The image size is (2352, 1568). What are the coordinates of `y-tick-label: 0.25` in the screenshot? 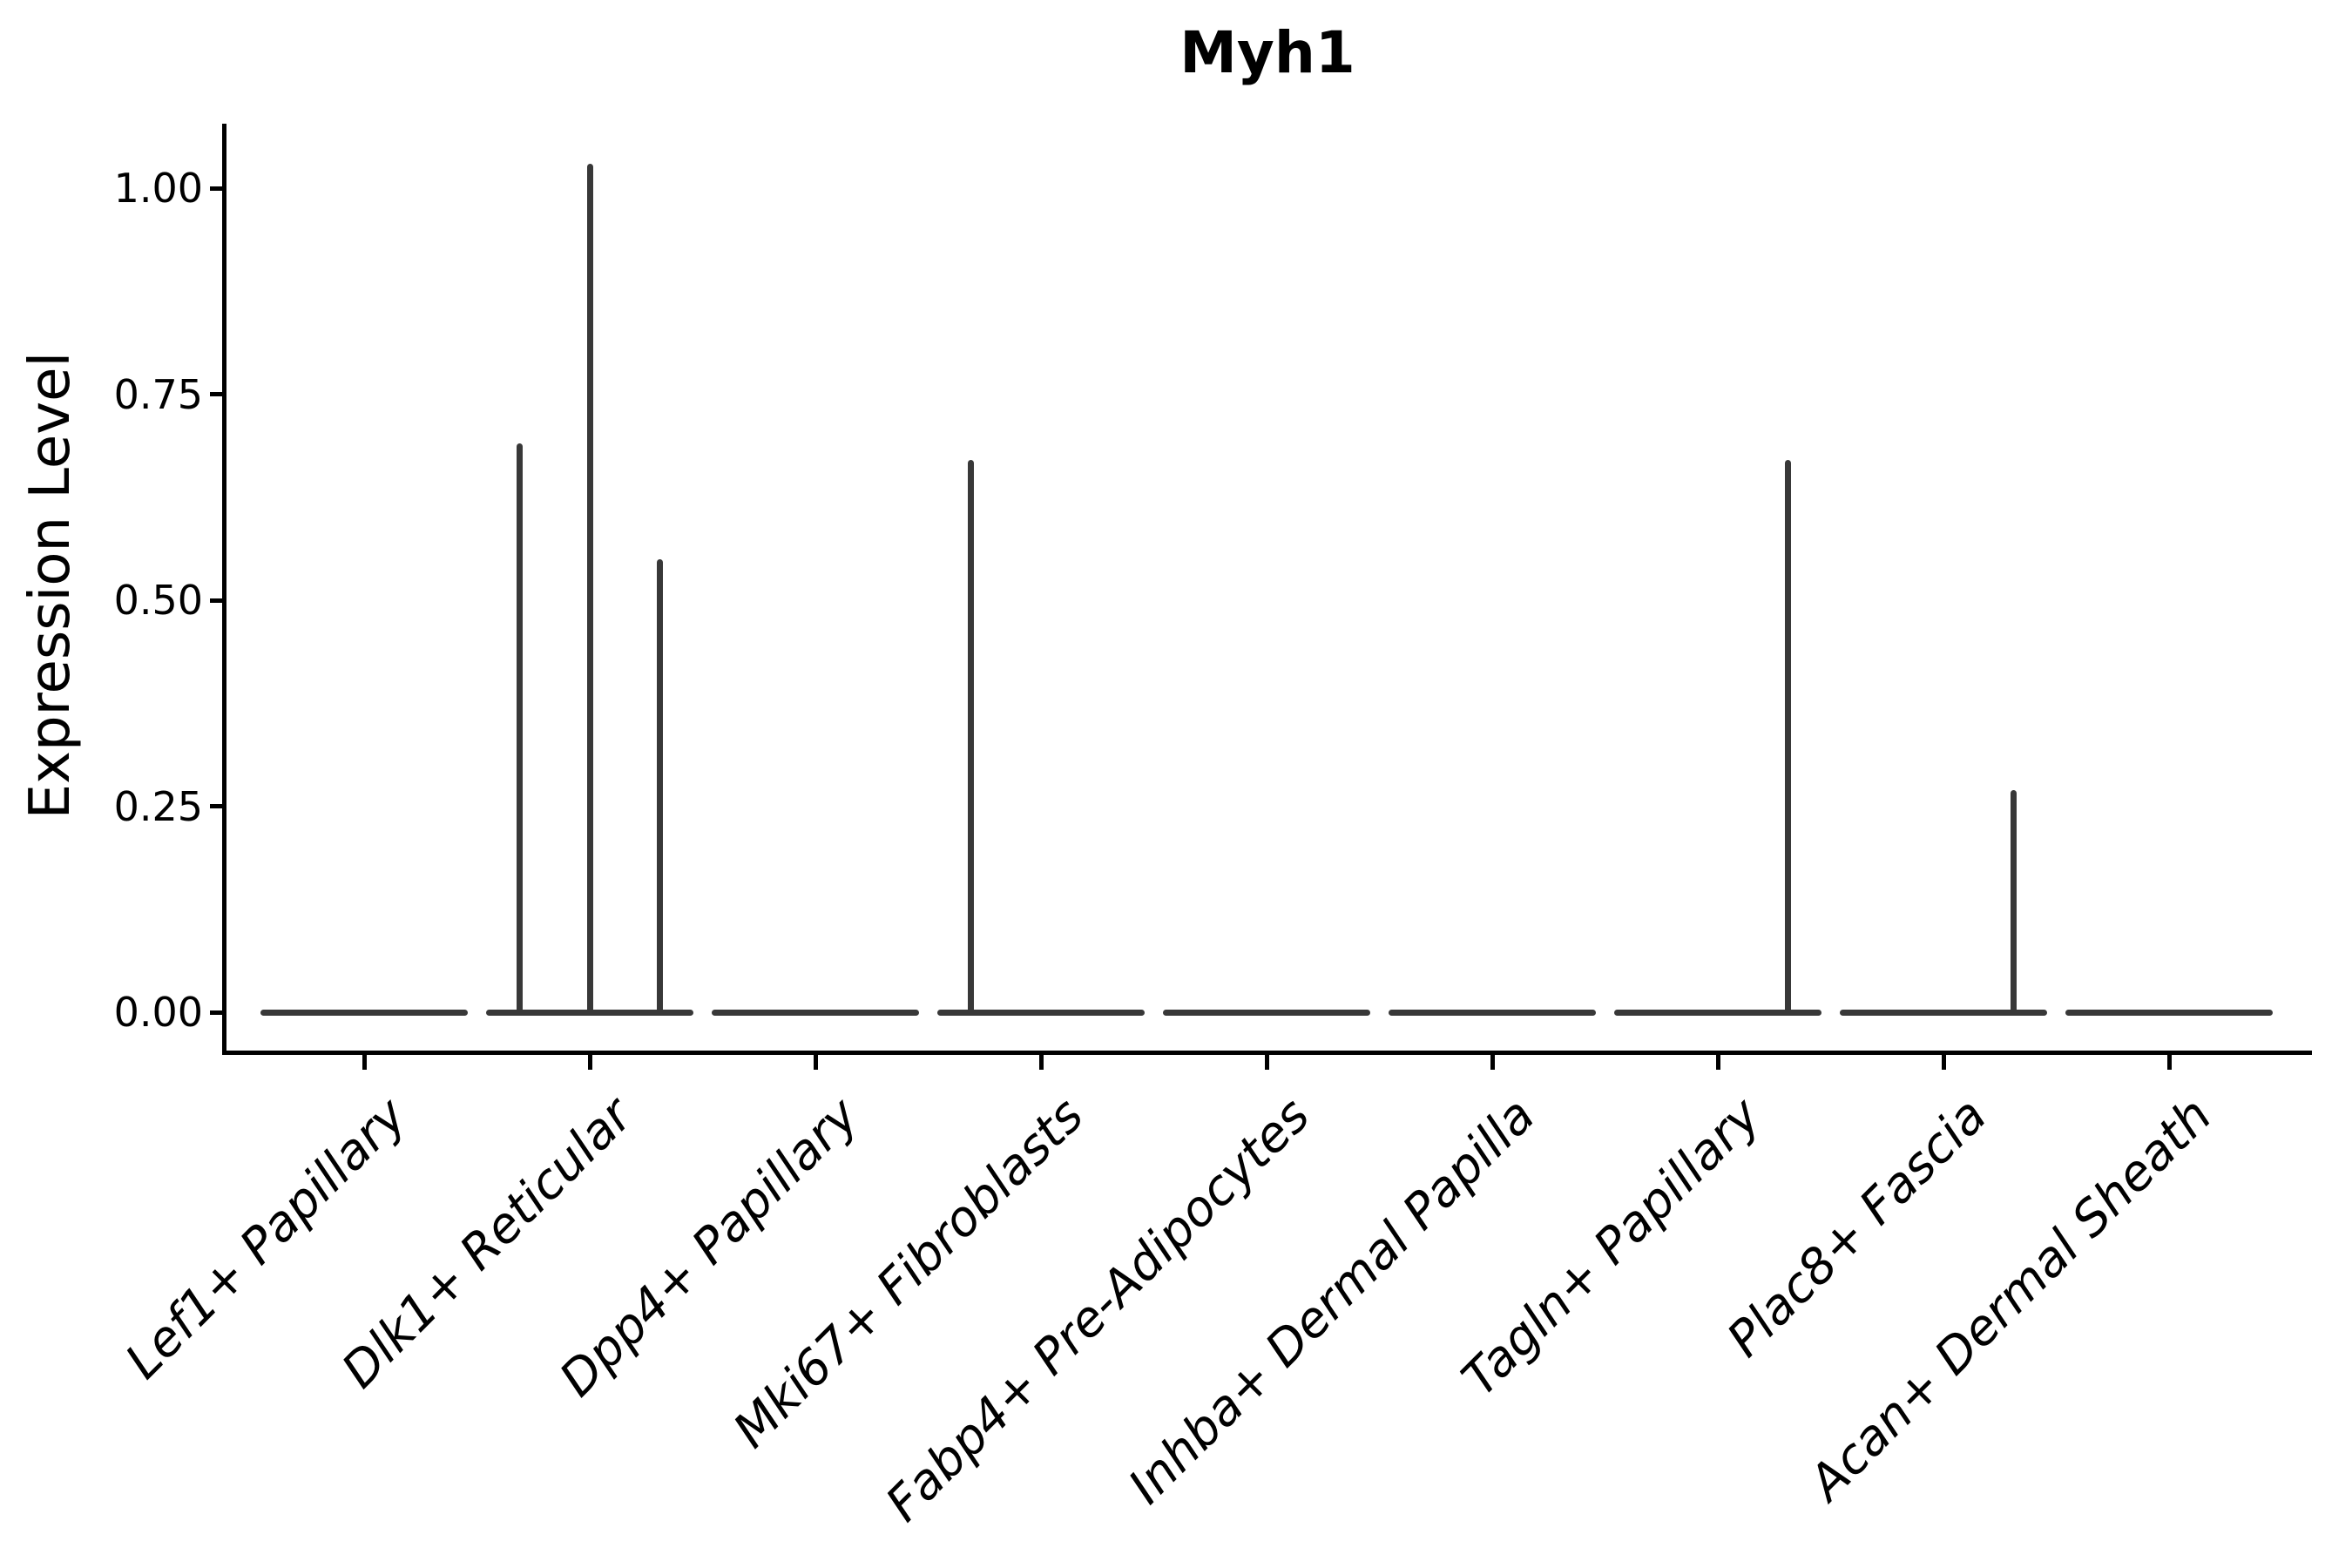 It's located at (158, 806).